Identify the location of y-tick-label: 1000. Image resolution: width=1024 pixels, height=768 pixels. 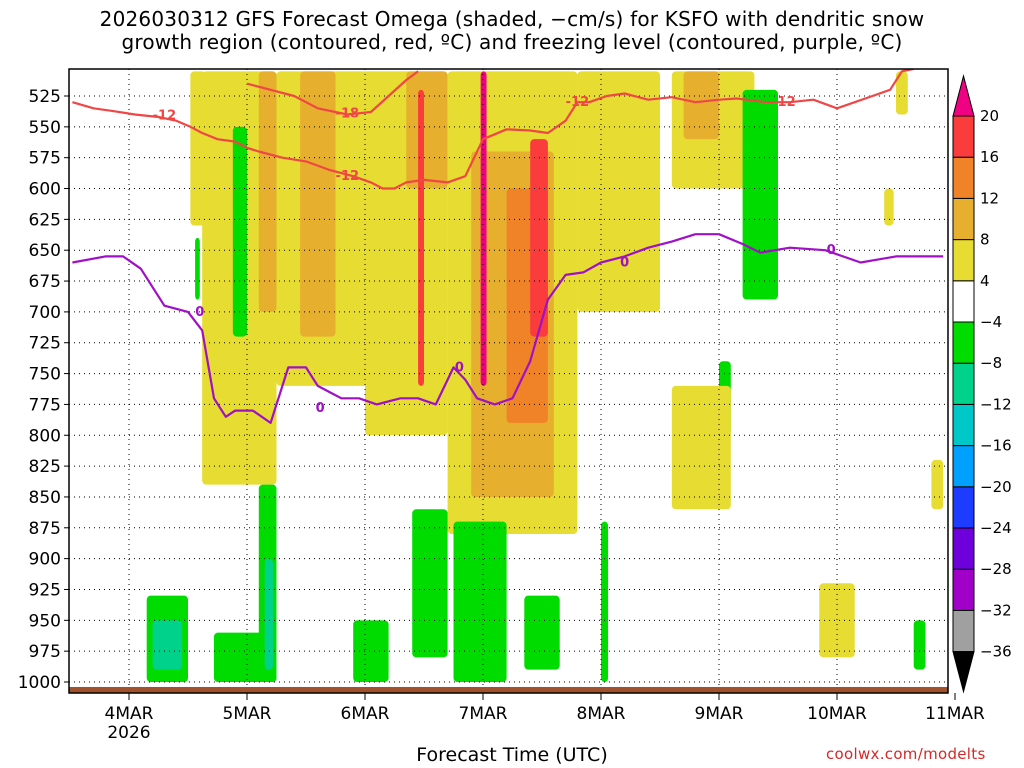
(39, 683).